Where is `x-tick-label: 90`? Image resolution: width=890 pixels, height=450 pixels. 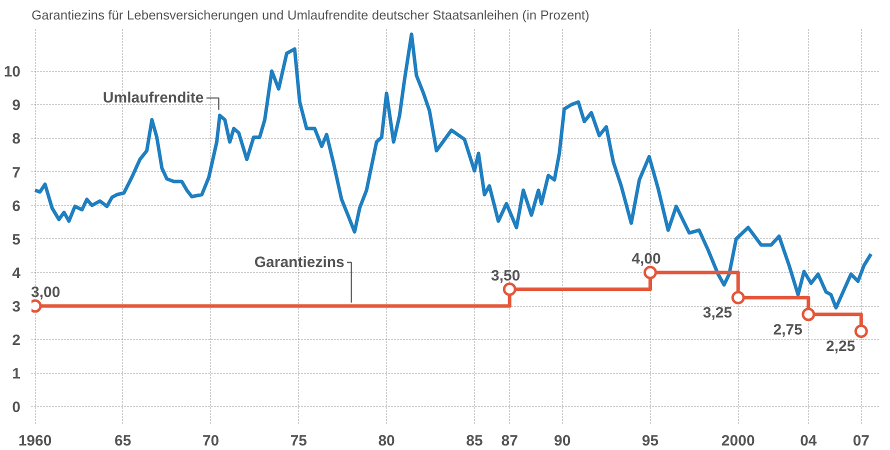 x-tick-label: 90 is located at coordinates (562, 441).